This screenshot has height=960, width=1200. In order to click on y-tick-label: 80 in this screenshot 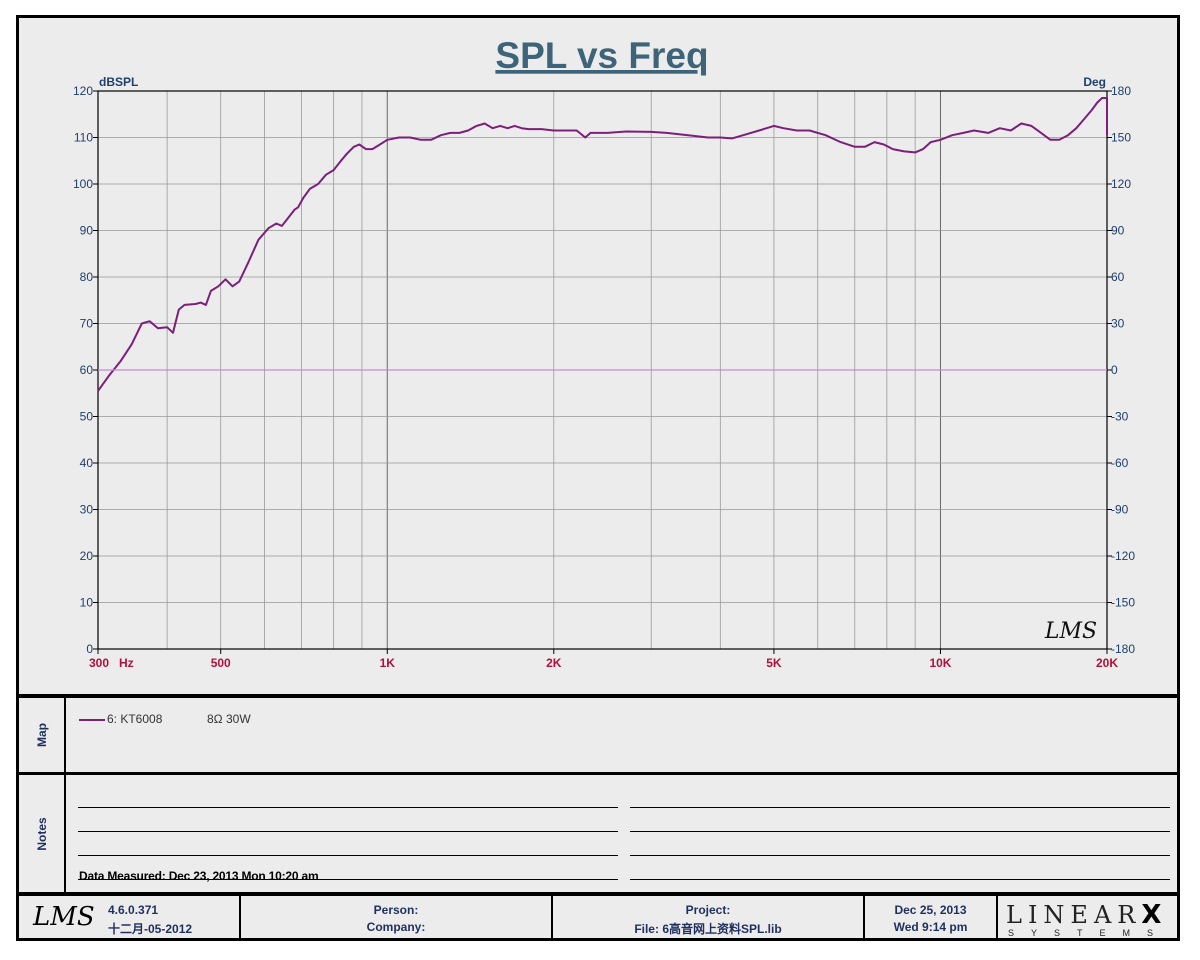, I will do `click(87, 277)`.